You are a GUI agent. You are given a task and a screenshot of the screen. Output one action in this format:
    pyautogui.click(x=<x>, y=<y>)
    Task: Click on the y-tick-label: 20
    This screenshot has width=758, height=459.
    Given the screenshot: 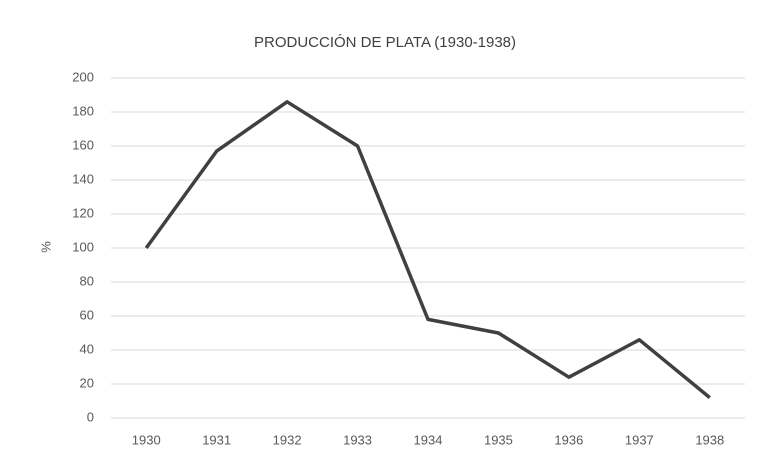 What is the action you would take?
    pyautogui.click(x=87, y=382)
    